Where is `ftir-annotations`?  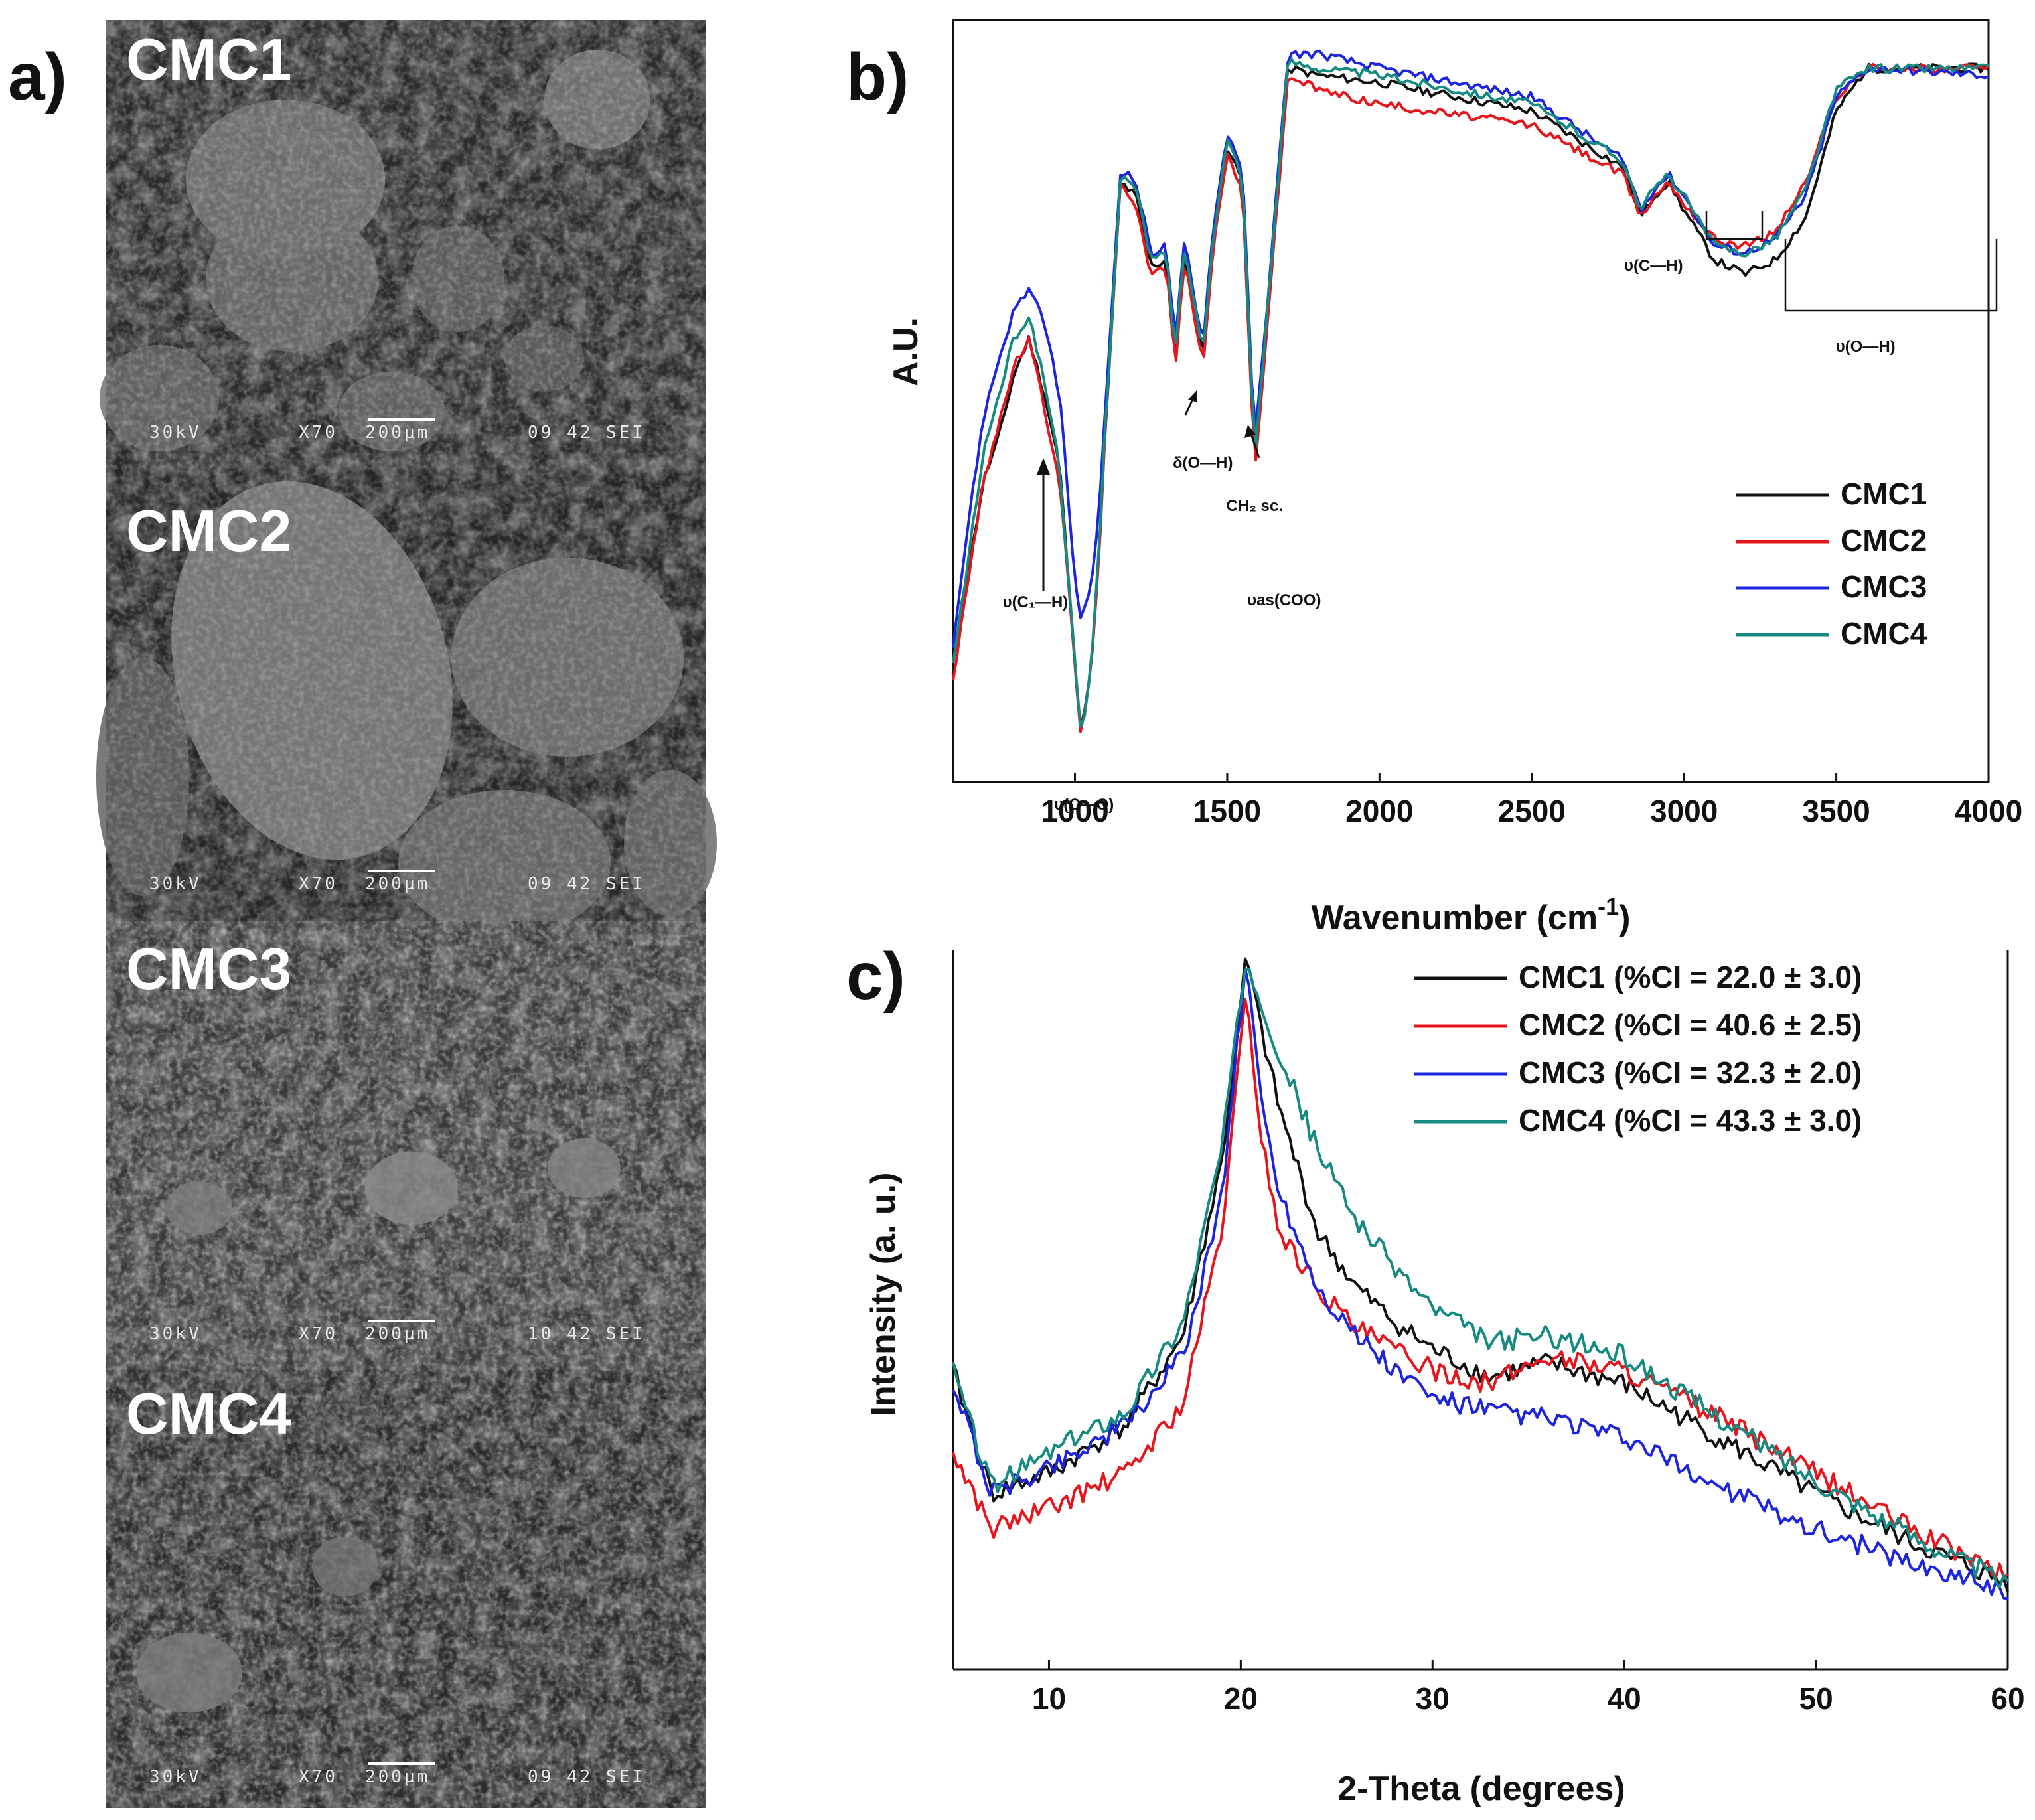
ftir-annotations is located at coordinates (1518, 401).